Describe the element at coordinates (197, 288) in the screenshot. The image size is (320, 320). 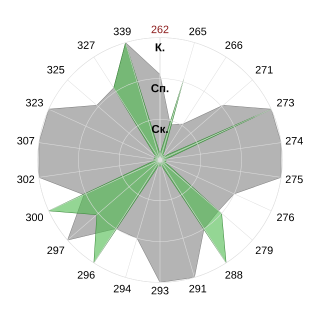
I see `spoke-label: 291` at that location.